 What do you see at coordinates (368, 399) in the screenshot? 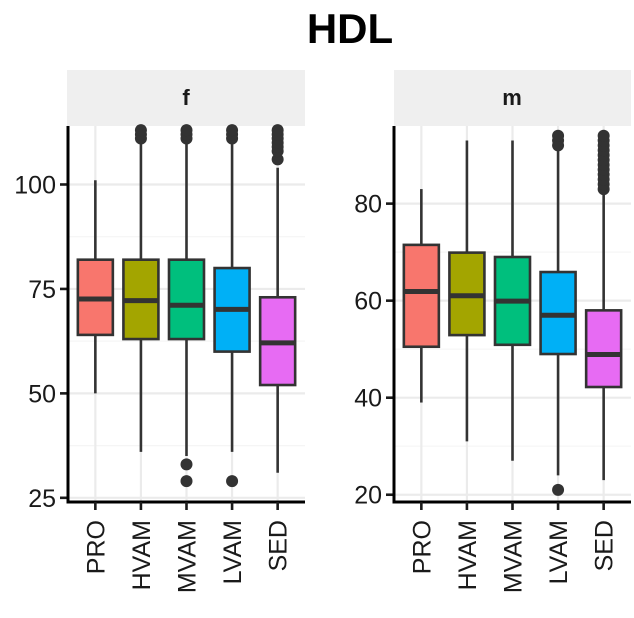
I see `y-tick-label: 40` at bounding box center [368, 399].